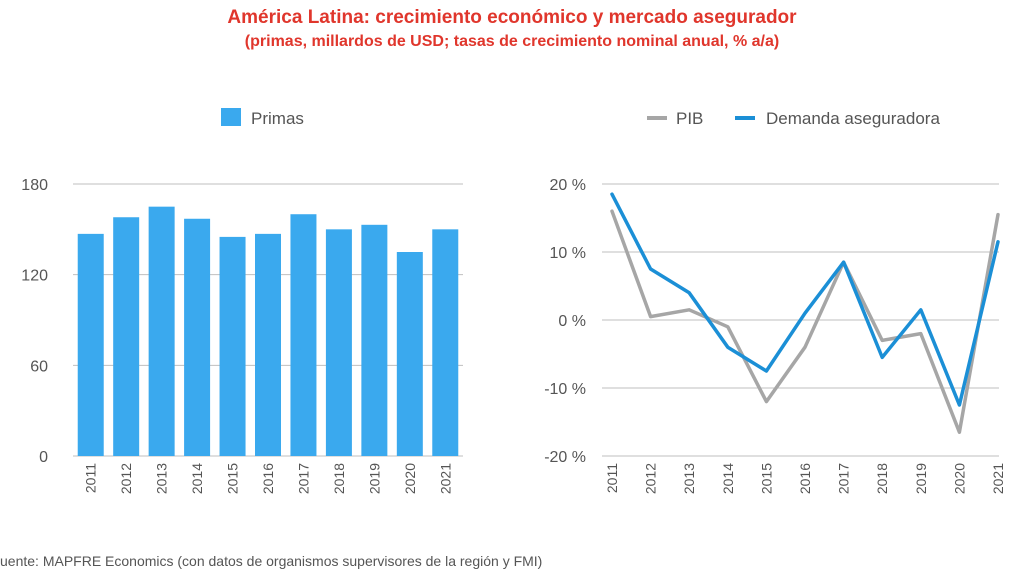 This screenshot has height=576, width=1024. Describe the element at coordinates (233, 478) in the screenshot. I see `primas-x-tick-label: 2015` at that location.